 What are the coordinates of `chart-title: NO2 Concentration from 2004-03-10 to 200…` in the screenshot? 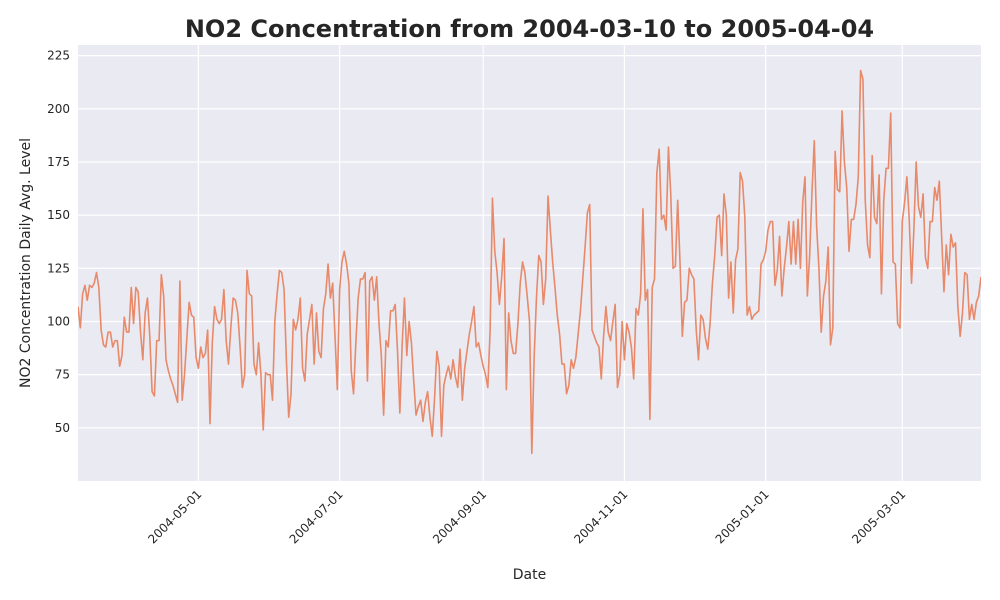 It's located at (529, 29).